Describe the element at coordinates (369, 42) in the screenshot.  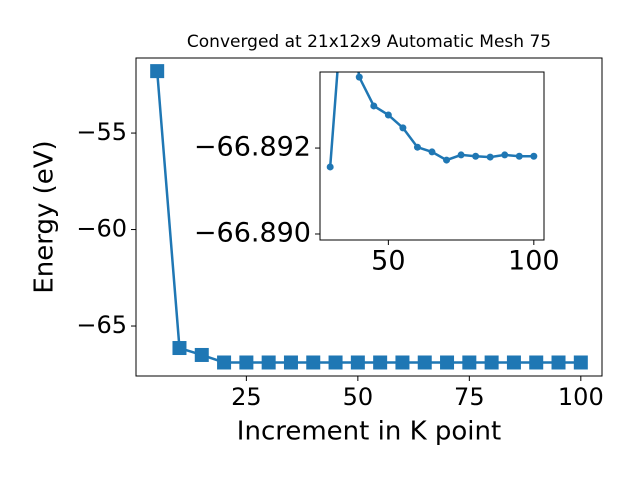
I see `chart-title: Converged at 21x12x9 Automatic Mesh 75` at that location.